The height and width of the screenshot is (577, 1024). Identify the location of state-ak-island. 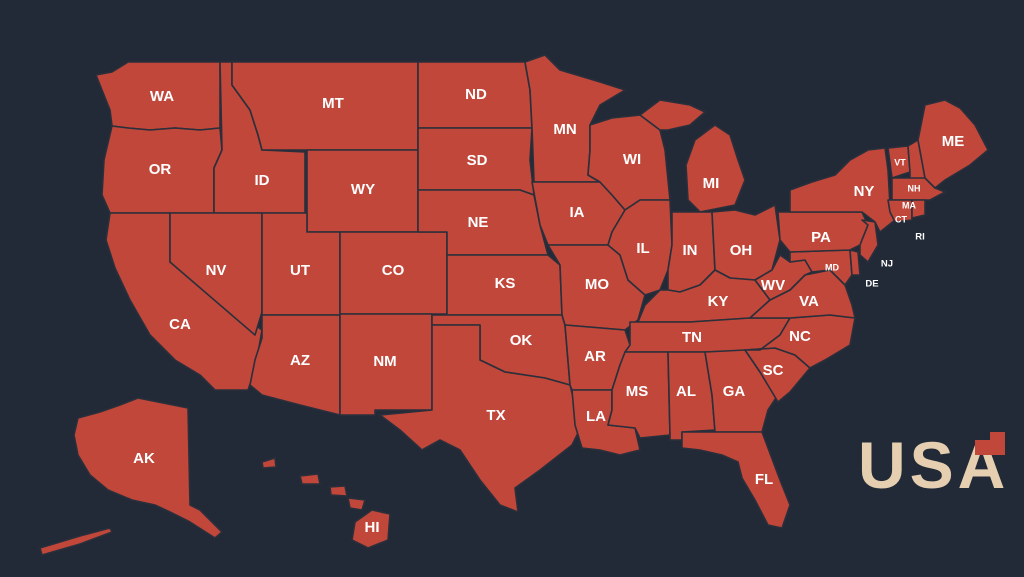
(76, 541).